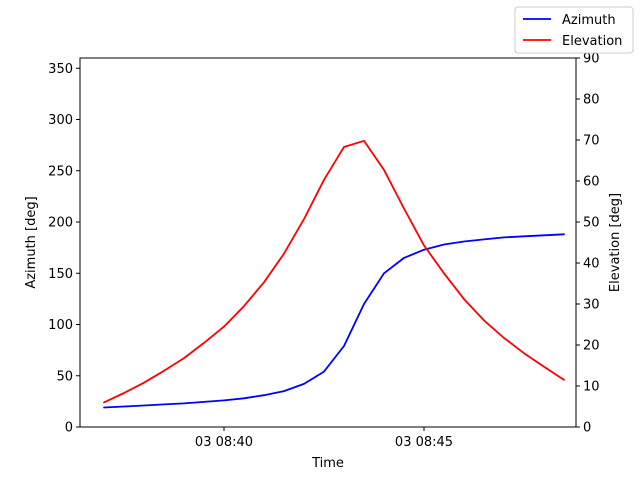 The height and width of the screenshot is (480, 640). I want to click on y-right-tick-label: 10, so click(591, 387).